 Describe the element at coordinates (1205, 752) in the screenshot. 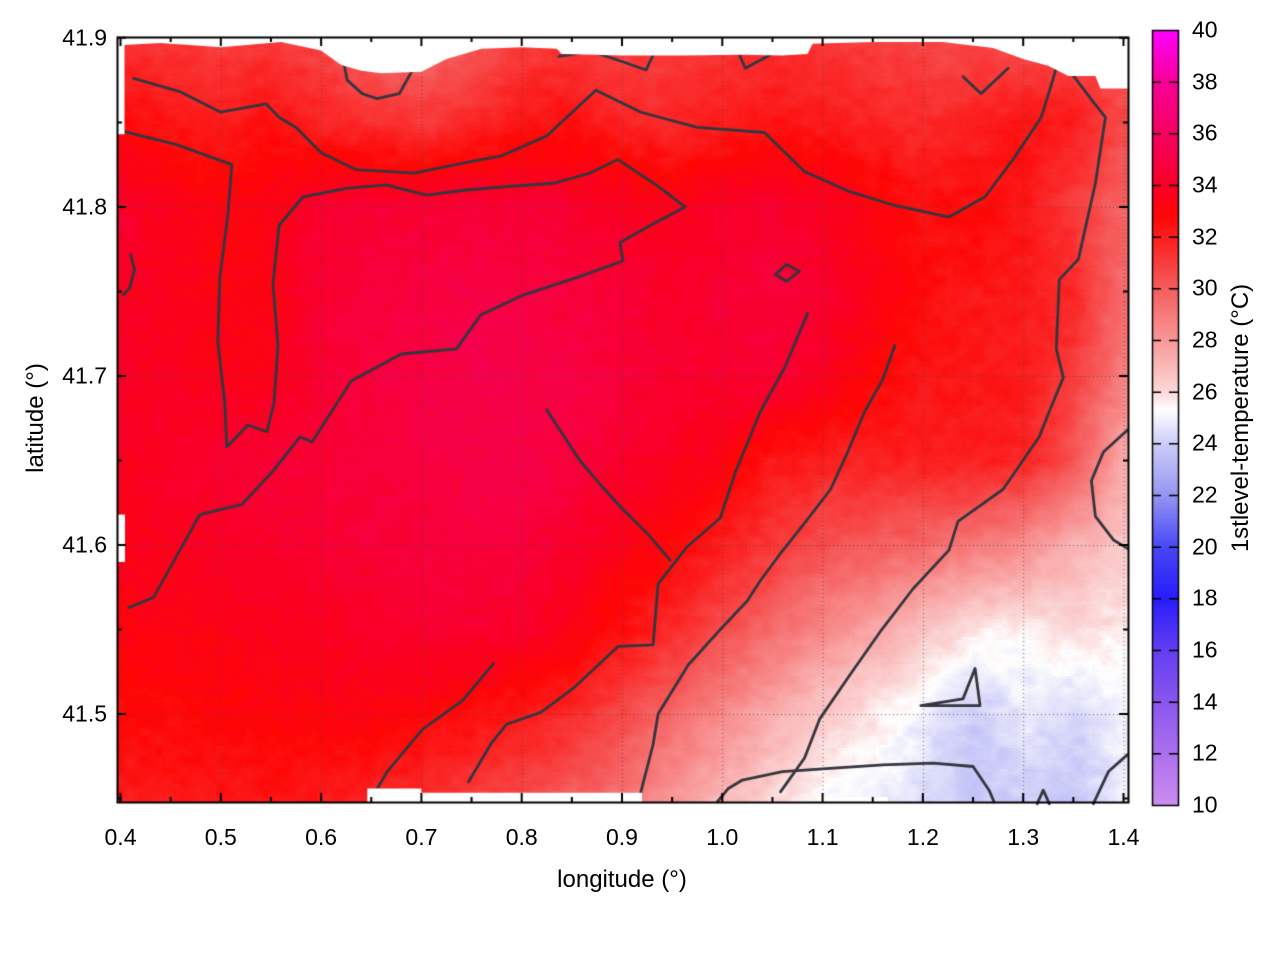

I see `colorbar-tick-label: 12` at that location.